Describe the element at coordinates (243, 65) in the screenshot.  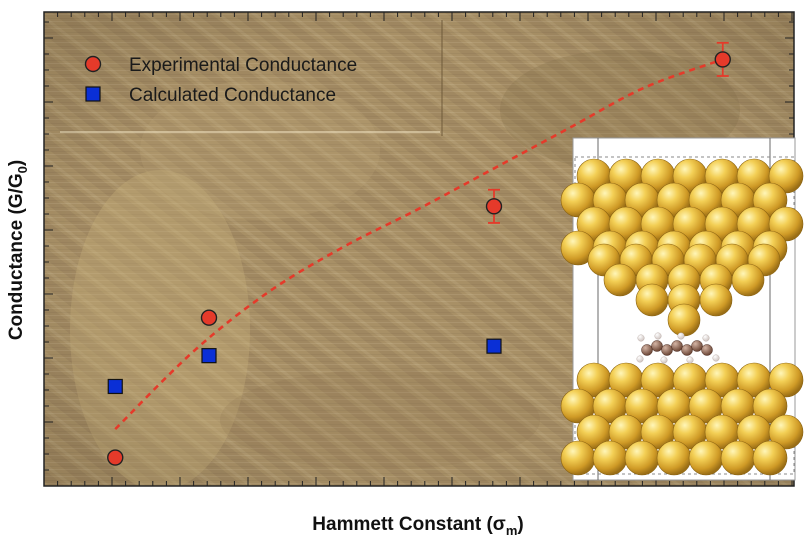
I see `legend-label-experimental: Experimental Conductance` at that location.